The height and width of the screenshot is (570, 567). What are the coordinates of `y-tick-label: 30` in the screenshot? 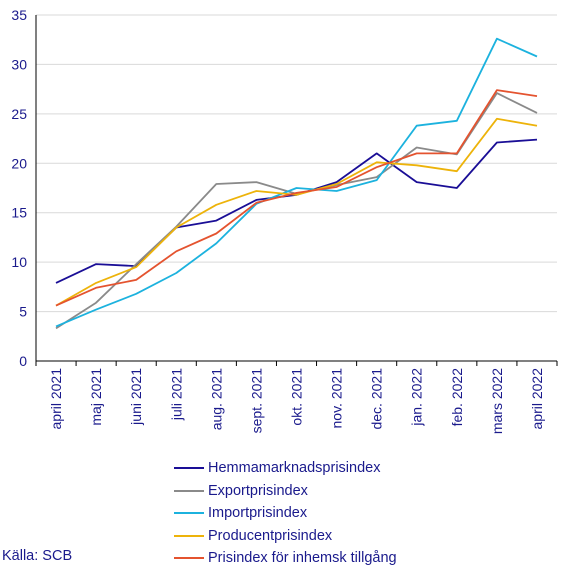 It's located at (19, 64).